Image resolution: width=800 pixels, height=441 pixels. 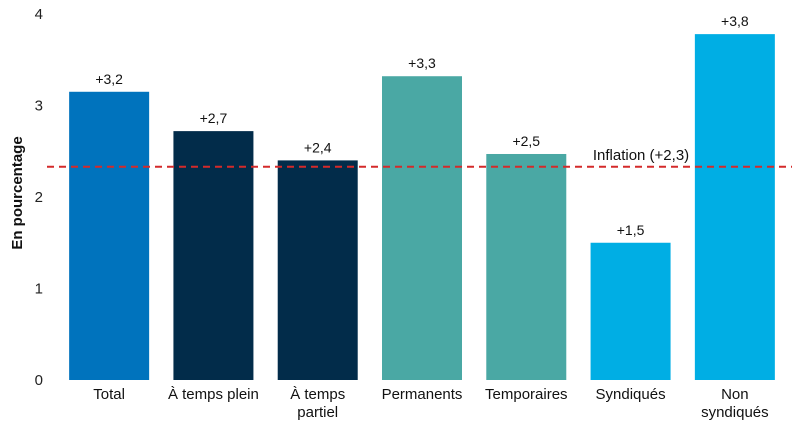 I want to click on data-label: +2,4, so click(x=318, y=147).